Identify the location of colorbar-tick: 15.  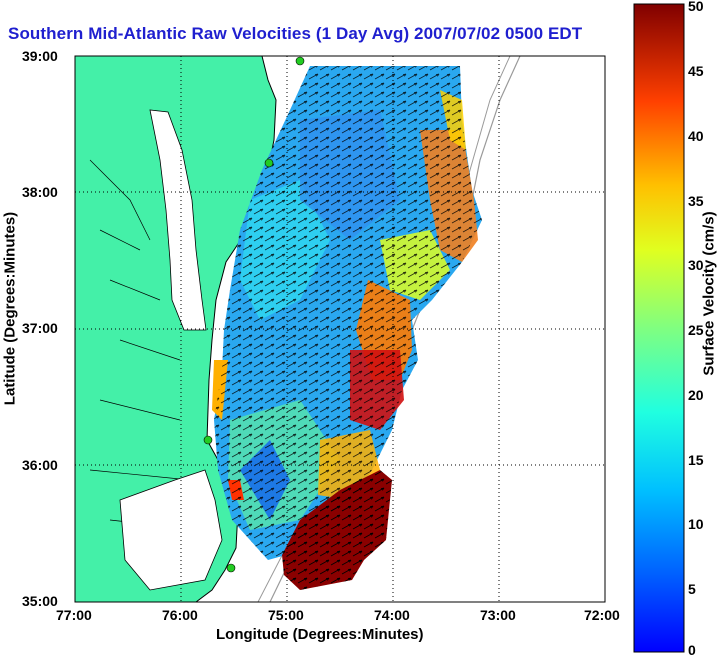
(696, 460).